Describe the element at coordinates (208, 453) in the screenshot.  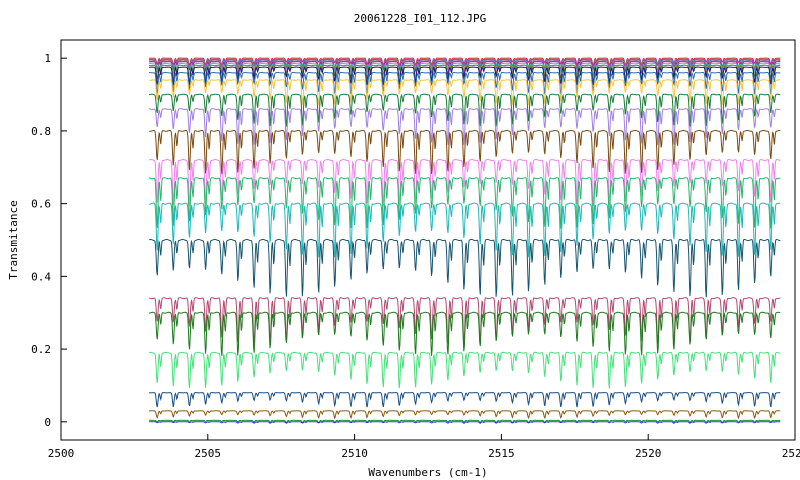
I see `x-tick-label: 2505` at that location.